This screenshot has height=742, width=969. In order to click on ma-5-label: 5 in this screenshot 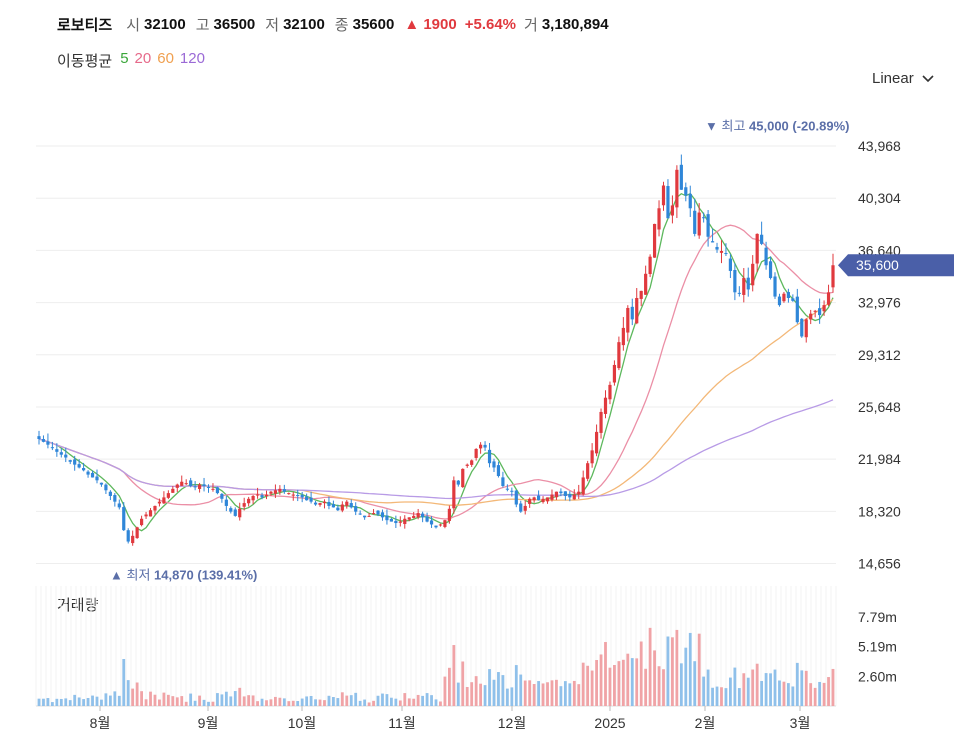, I will do `click(124, 58)`.